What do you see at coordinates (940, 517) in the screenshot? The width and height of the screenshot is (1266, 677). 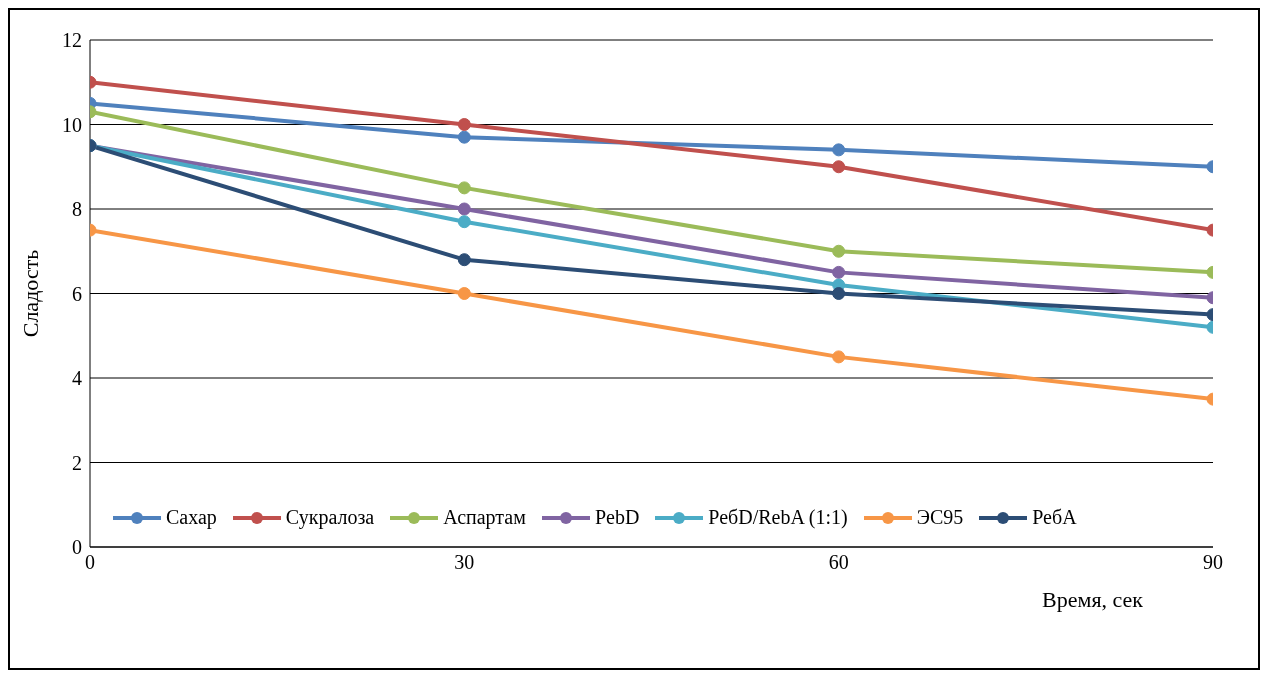 I see `legend-label: ЭС95` at bounding box center [940, 517].